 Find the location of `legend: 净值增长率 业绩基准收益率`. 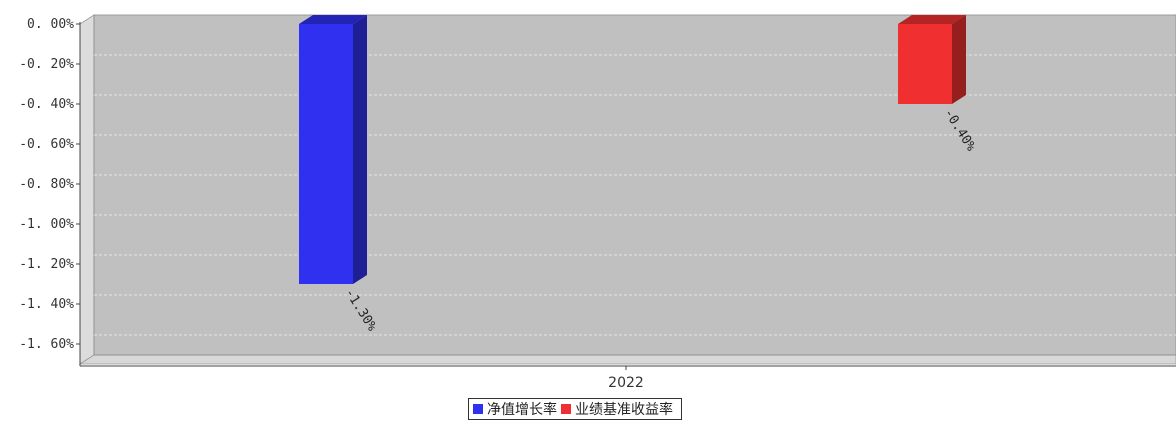

legend: 净值增长率 业绩基准收益率 is located at coordinates (575, 409).